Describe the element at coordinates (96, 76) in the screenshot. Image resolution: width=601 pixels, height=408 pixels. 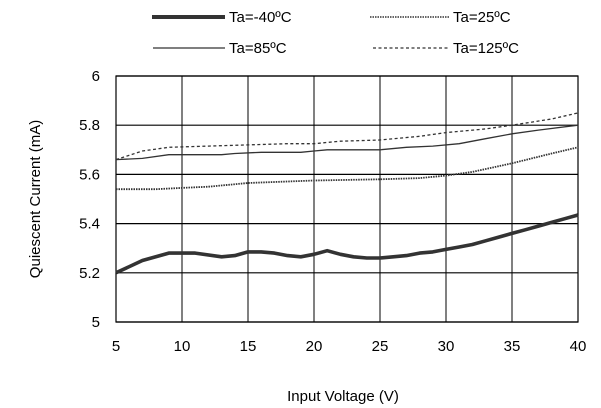
I see `y-tick-label: 6` at that location.